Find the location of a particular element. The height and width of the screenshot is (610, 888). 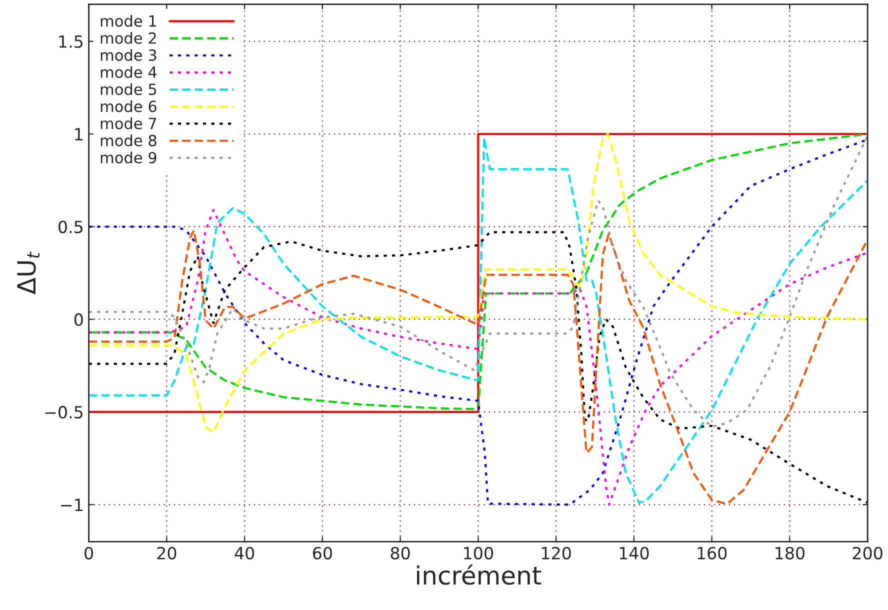

legend-label: mode 5 is located at coordinates (128, 89).